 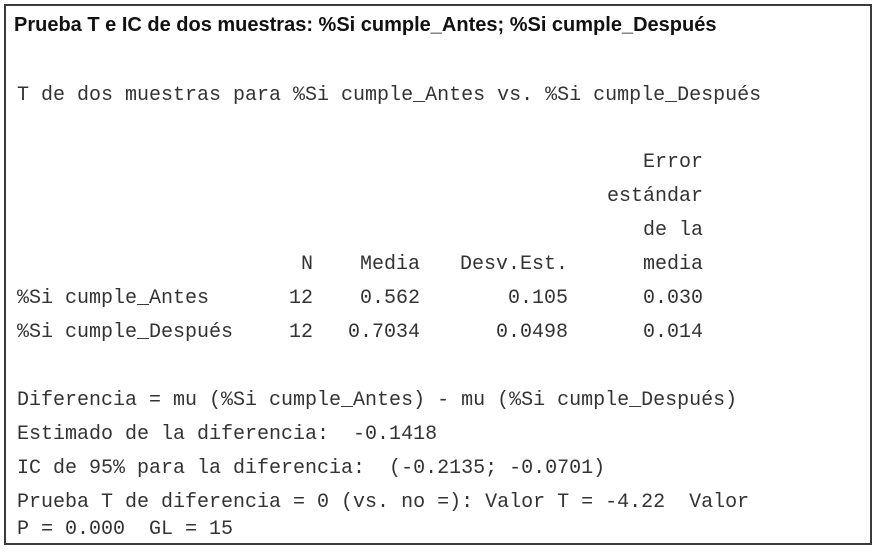 I want to click on header-desv: Desv.Est., so click(x=513, y=264).